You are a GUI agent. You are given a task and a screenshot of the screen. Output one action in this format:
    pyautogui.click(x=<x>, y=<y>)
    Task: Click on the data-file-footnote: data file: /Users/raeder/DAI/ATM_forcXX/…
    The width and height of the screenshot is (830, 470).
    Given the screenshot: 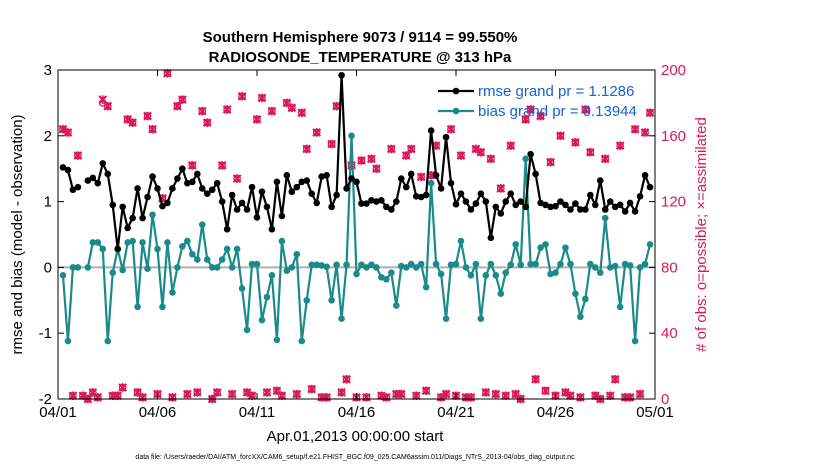 What is the action you would take?
    pyautogui.click(x=355, y=457)
    